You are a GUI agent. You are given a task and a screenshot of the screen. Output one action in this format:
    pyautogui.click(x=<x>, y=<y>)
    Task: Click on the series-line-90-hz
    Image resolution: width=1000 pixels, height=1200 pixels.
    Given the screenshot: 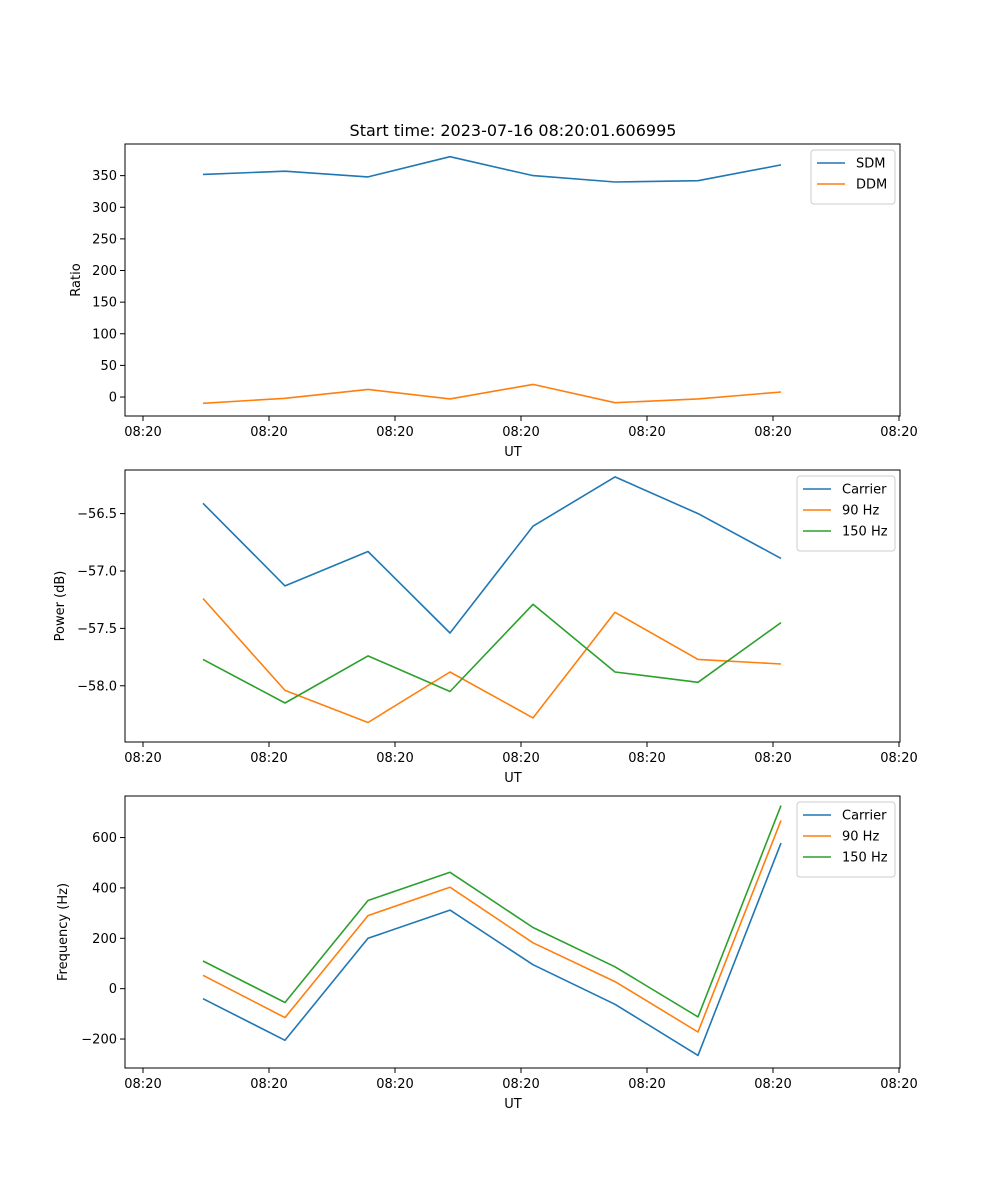 What is the action you would take?
    pyautogui.click(x=492, y=926)
    